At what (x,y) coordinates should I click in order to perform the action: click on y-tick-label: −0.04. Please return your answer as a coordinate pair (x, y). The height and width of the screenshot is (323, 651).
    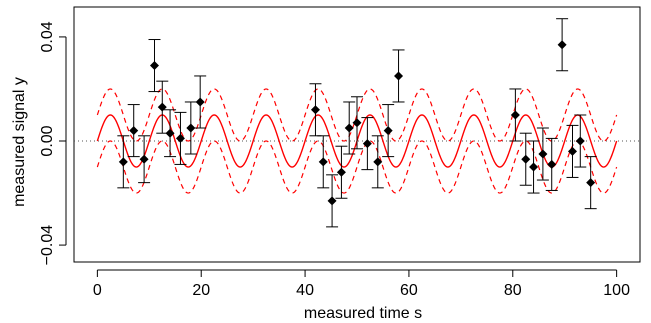
    Looking at the image, I should click on (47, 245).